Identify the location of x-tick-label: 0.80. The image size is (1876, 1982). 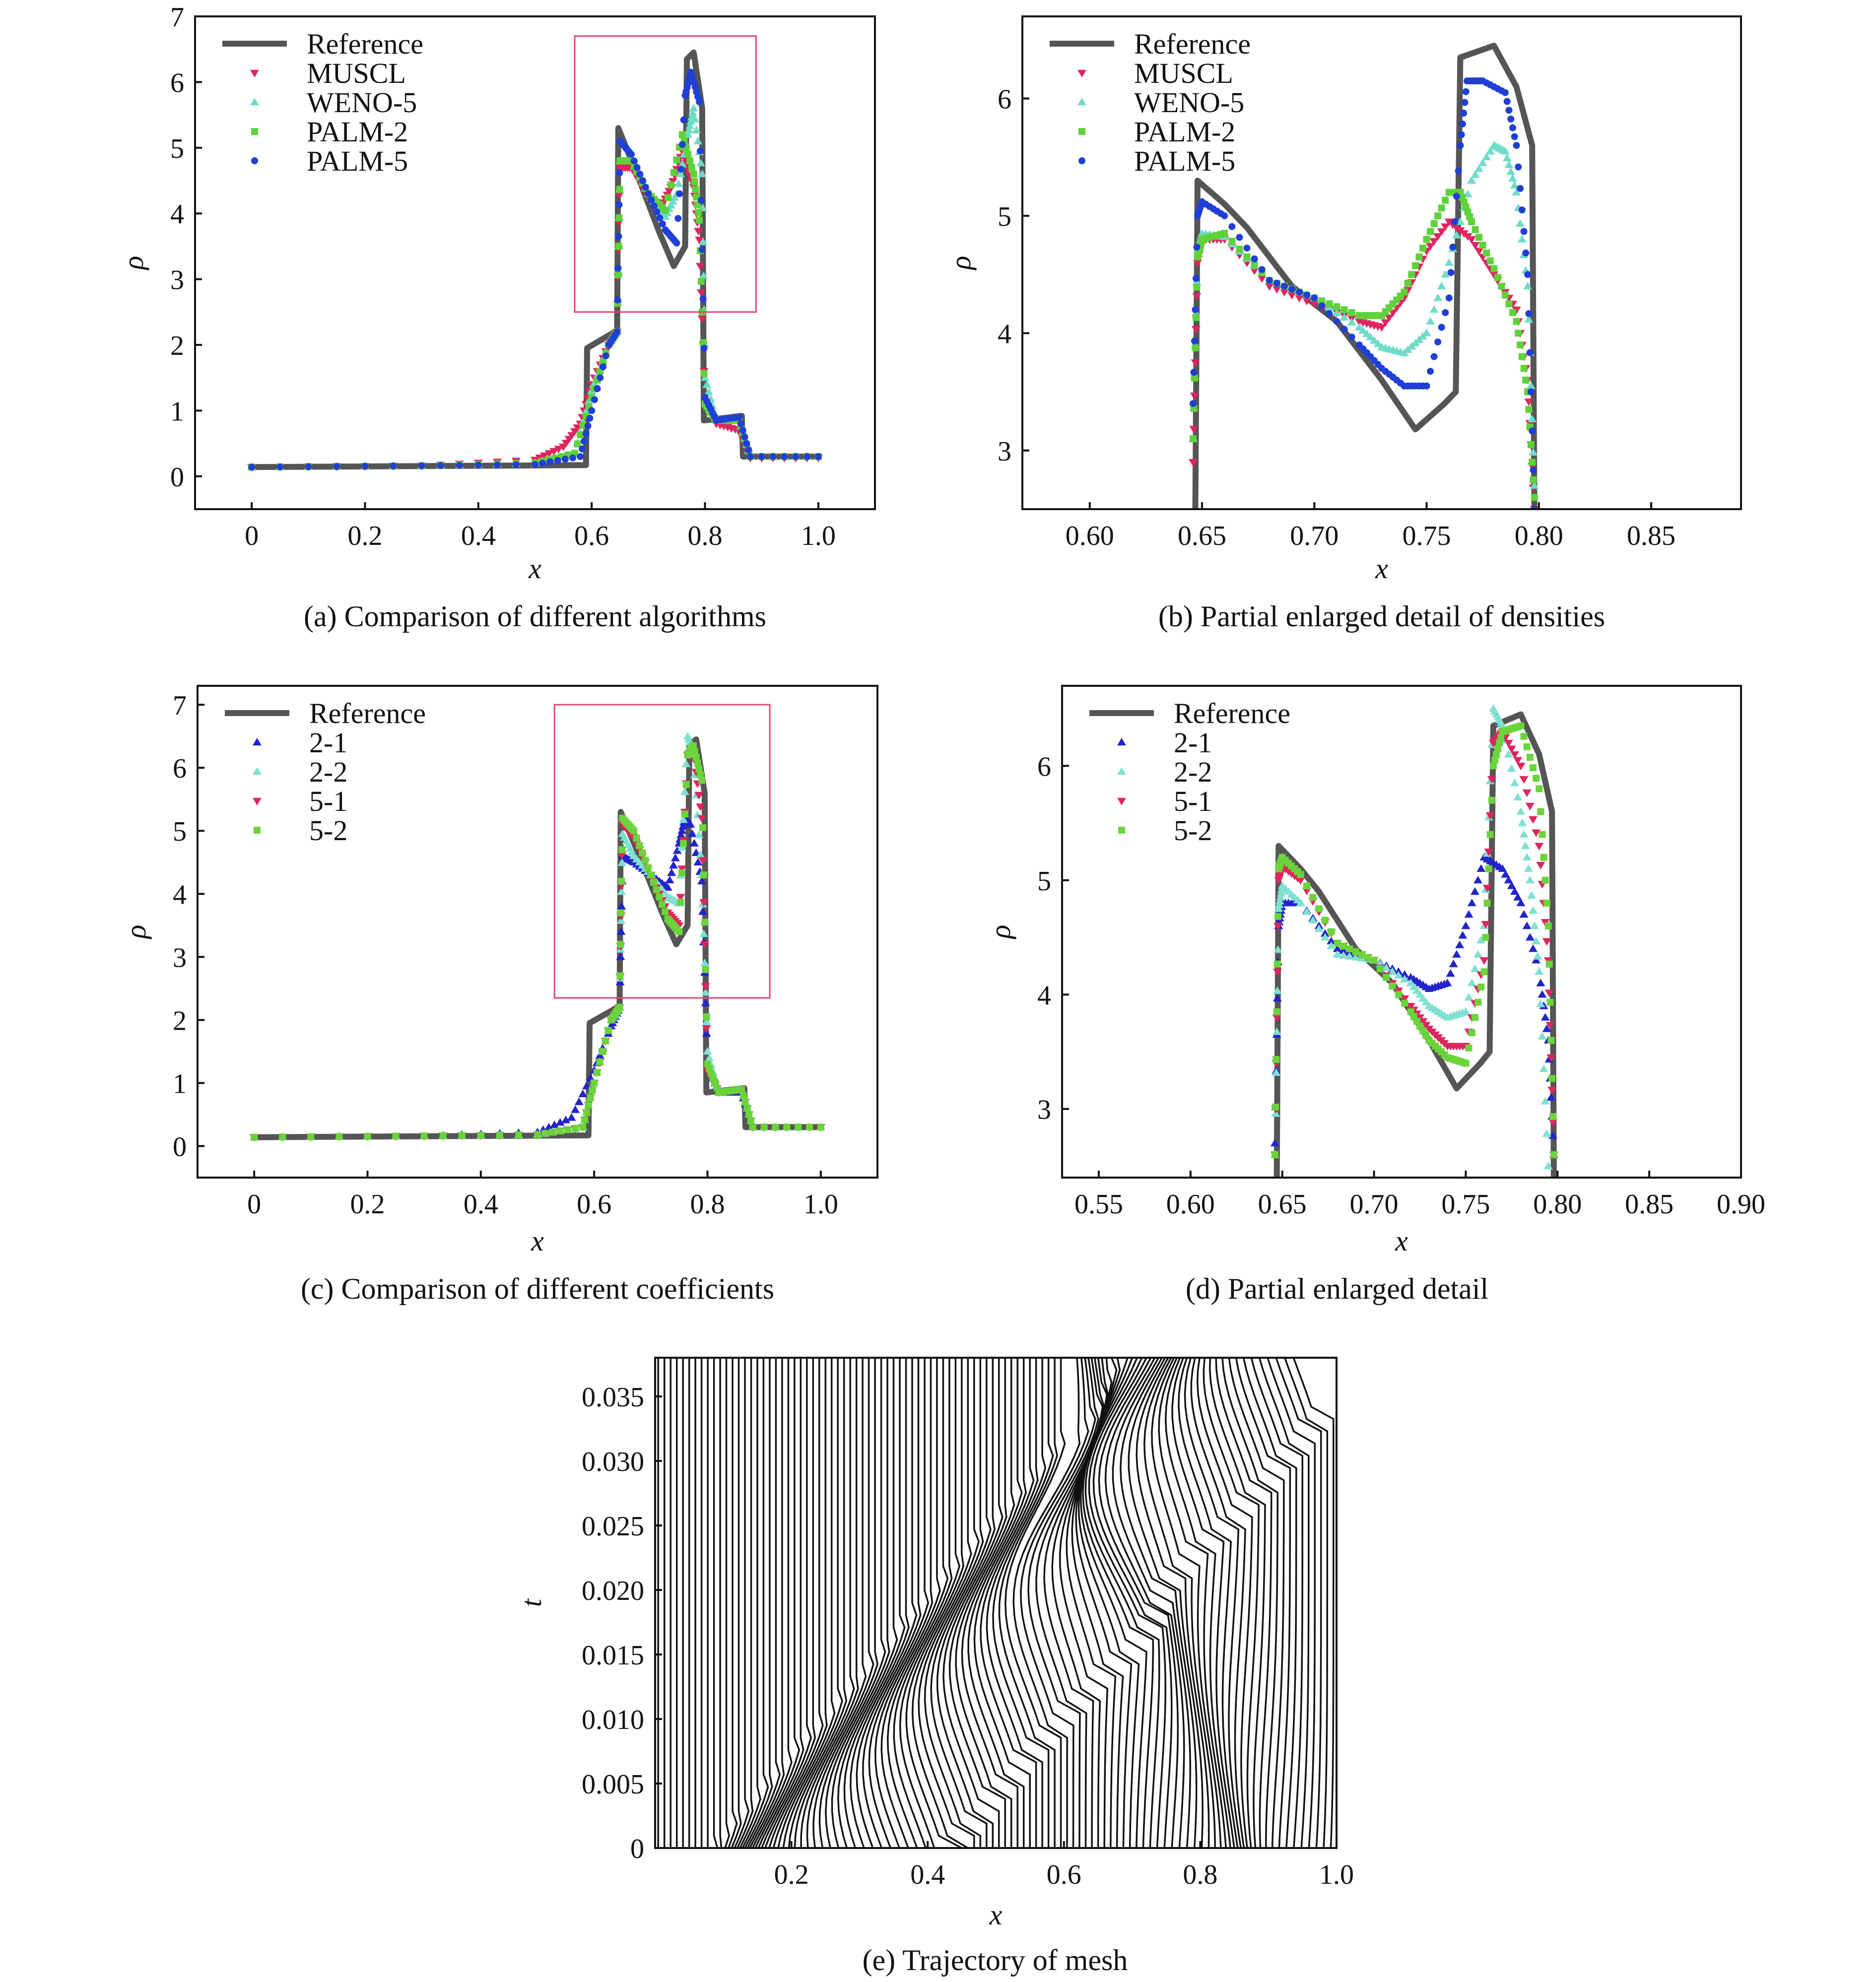
(1539, 536).